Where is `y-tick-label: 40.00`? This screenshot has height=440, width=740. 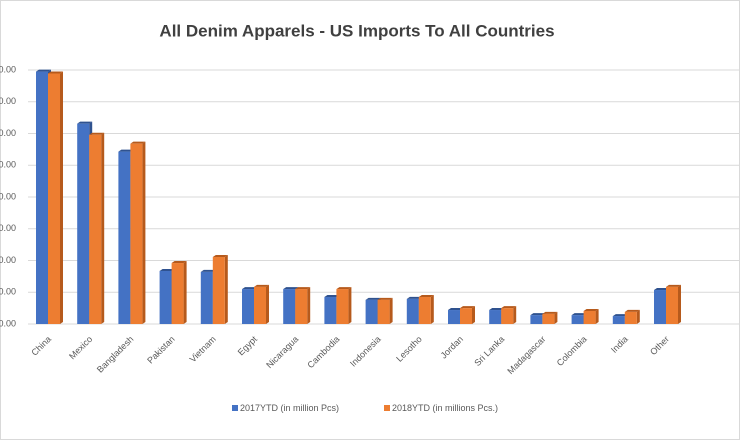
y-tick-label: 40.00 is located at coordinates (8, 196).